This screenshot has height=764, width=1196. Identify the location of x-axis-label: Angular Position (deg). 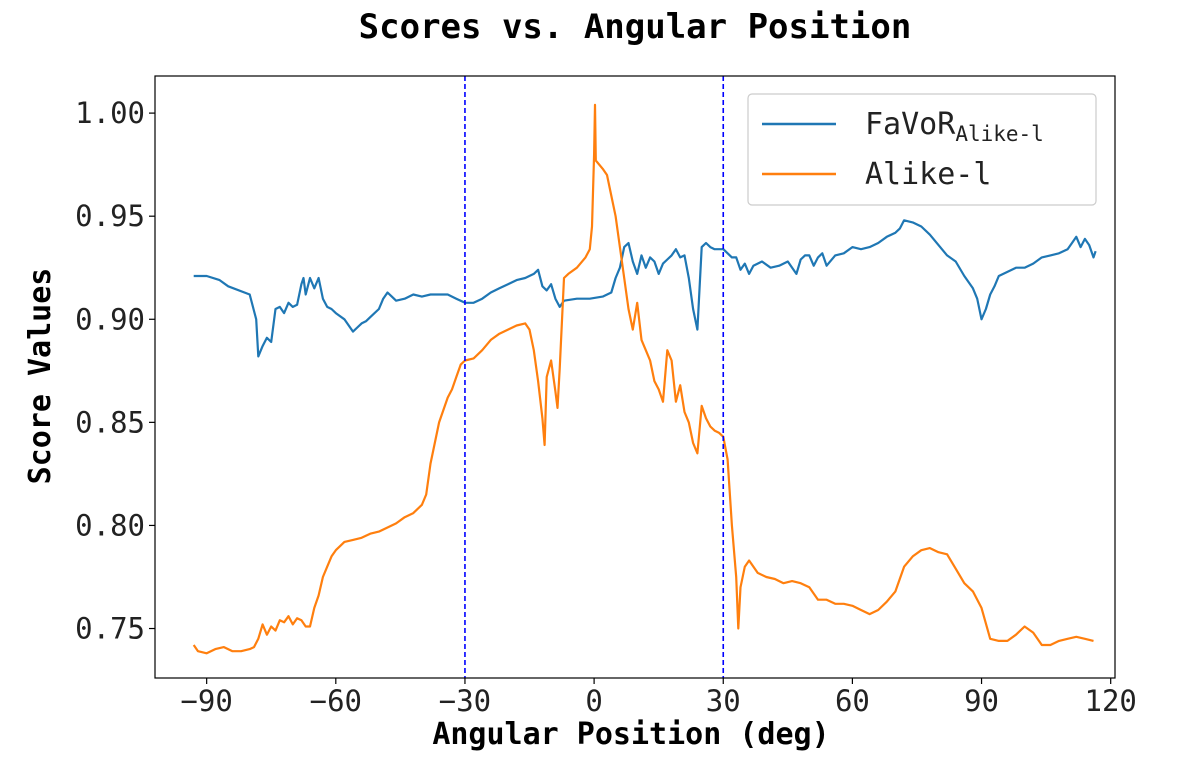
(630, 734).